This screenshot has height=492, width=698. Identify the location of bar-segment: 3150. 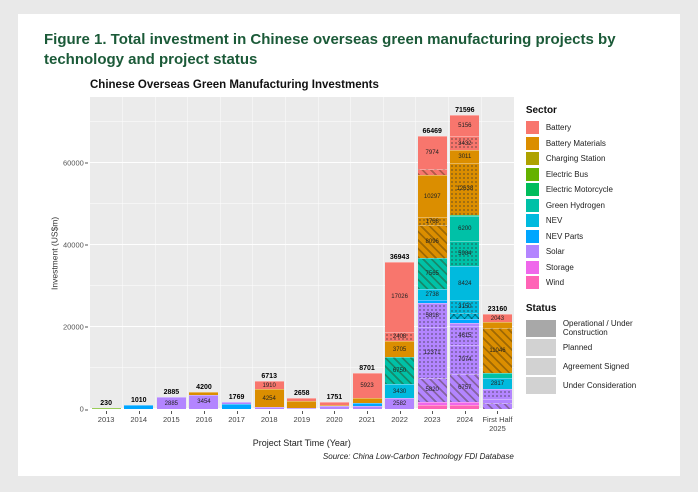
(465, 307).